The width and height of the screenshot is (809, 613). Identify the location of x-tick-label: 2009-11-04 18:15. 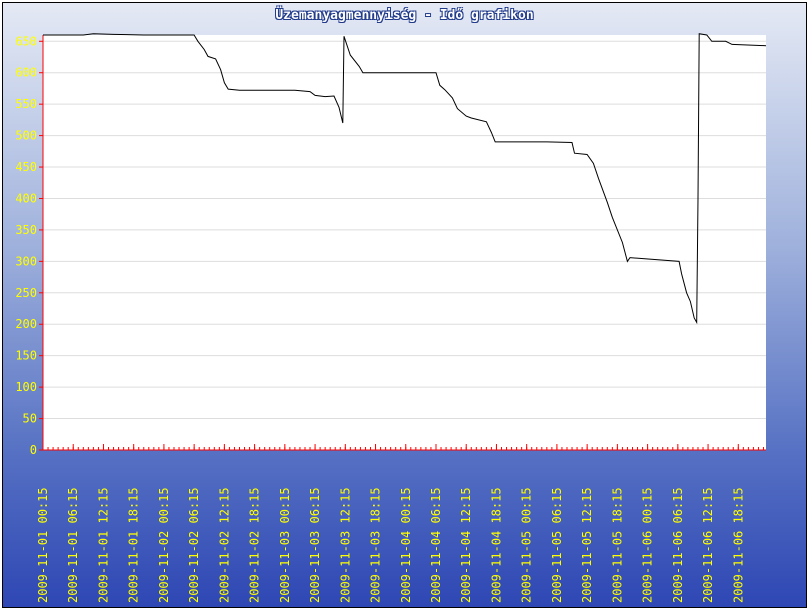
(496, 545).